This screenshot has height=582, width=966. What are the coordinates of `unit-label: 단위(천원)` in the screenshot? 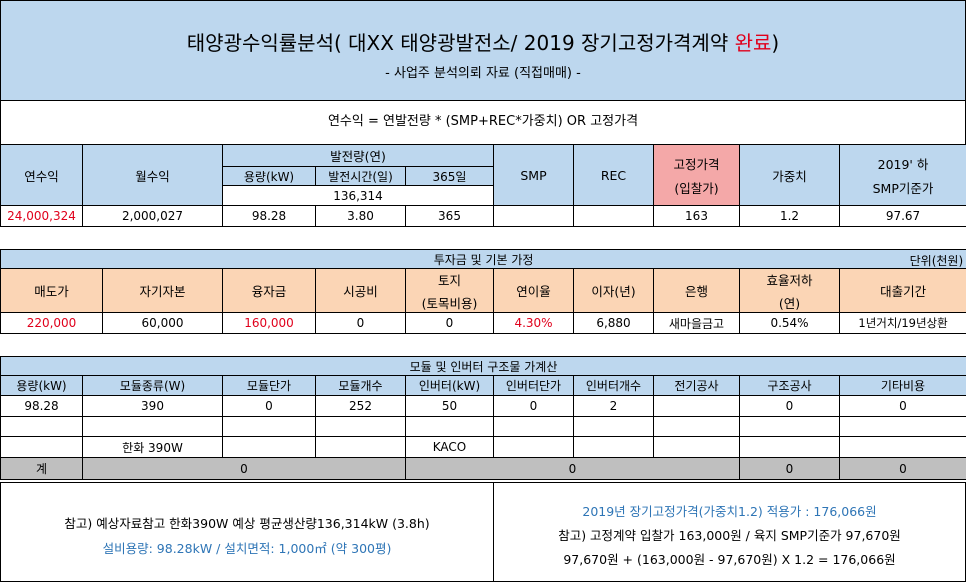 It's located at (936, 261).